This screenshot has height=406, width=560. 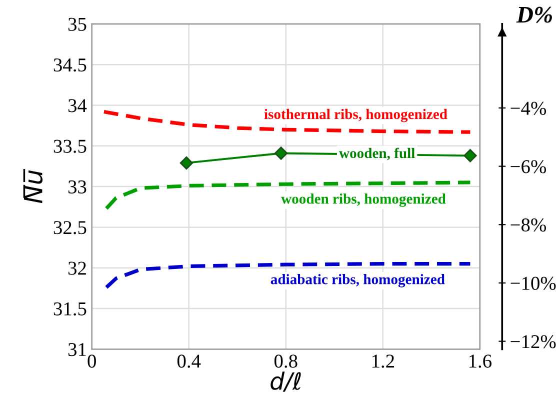 I want to click on y2-axis-title: D%, so click(x=534, y=14).